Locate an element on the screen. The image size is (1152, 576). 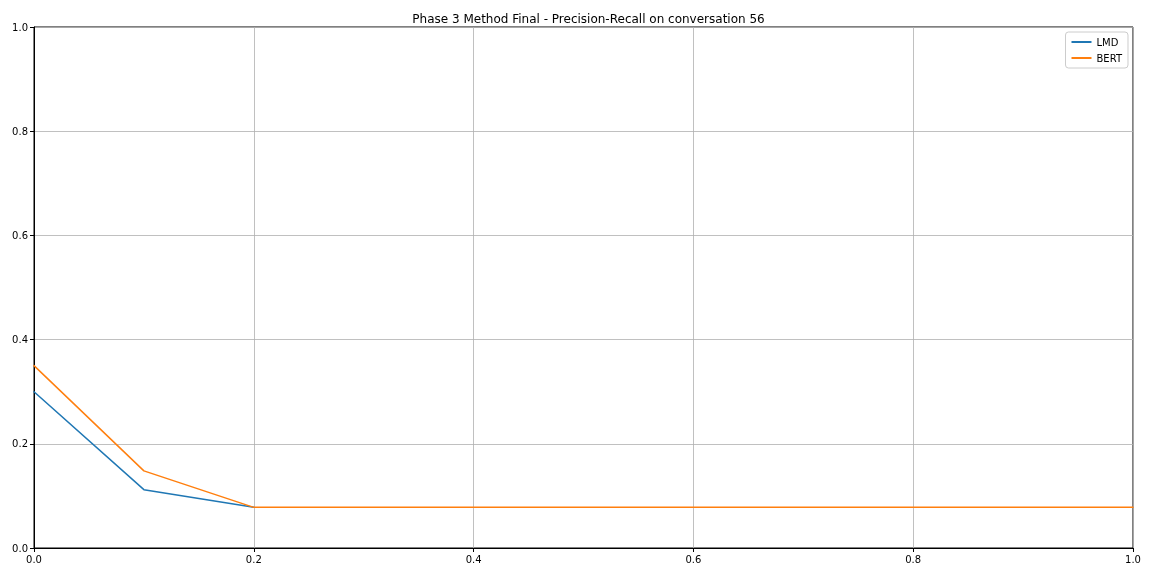
y-tick-label: 1.0 is located at coordinates (20, 27).